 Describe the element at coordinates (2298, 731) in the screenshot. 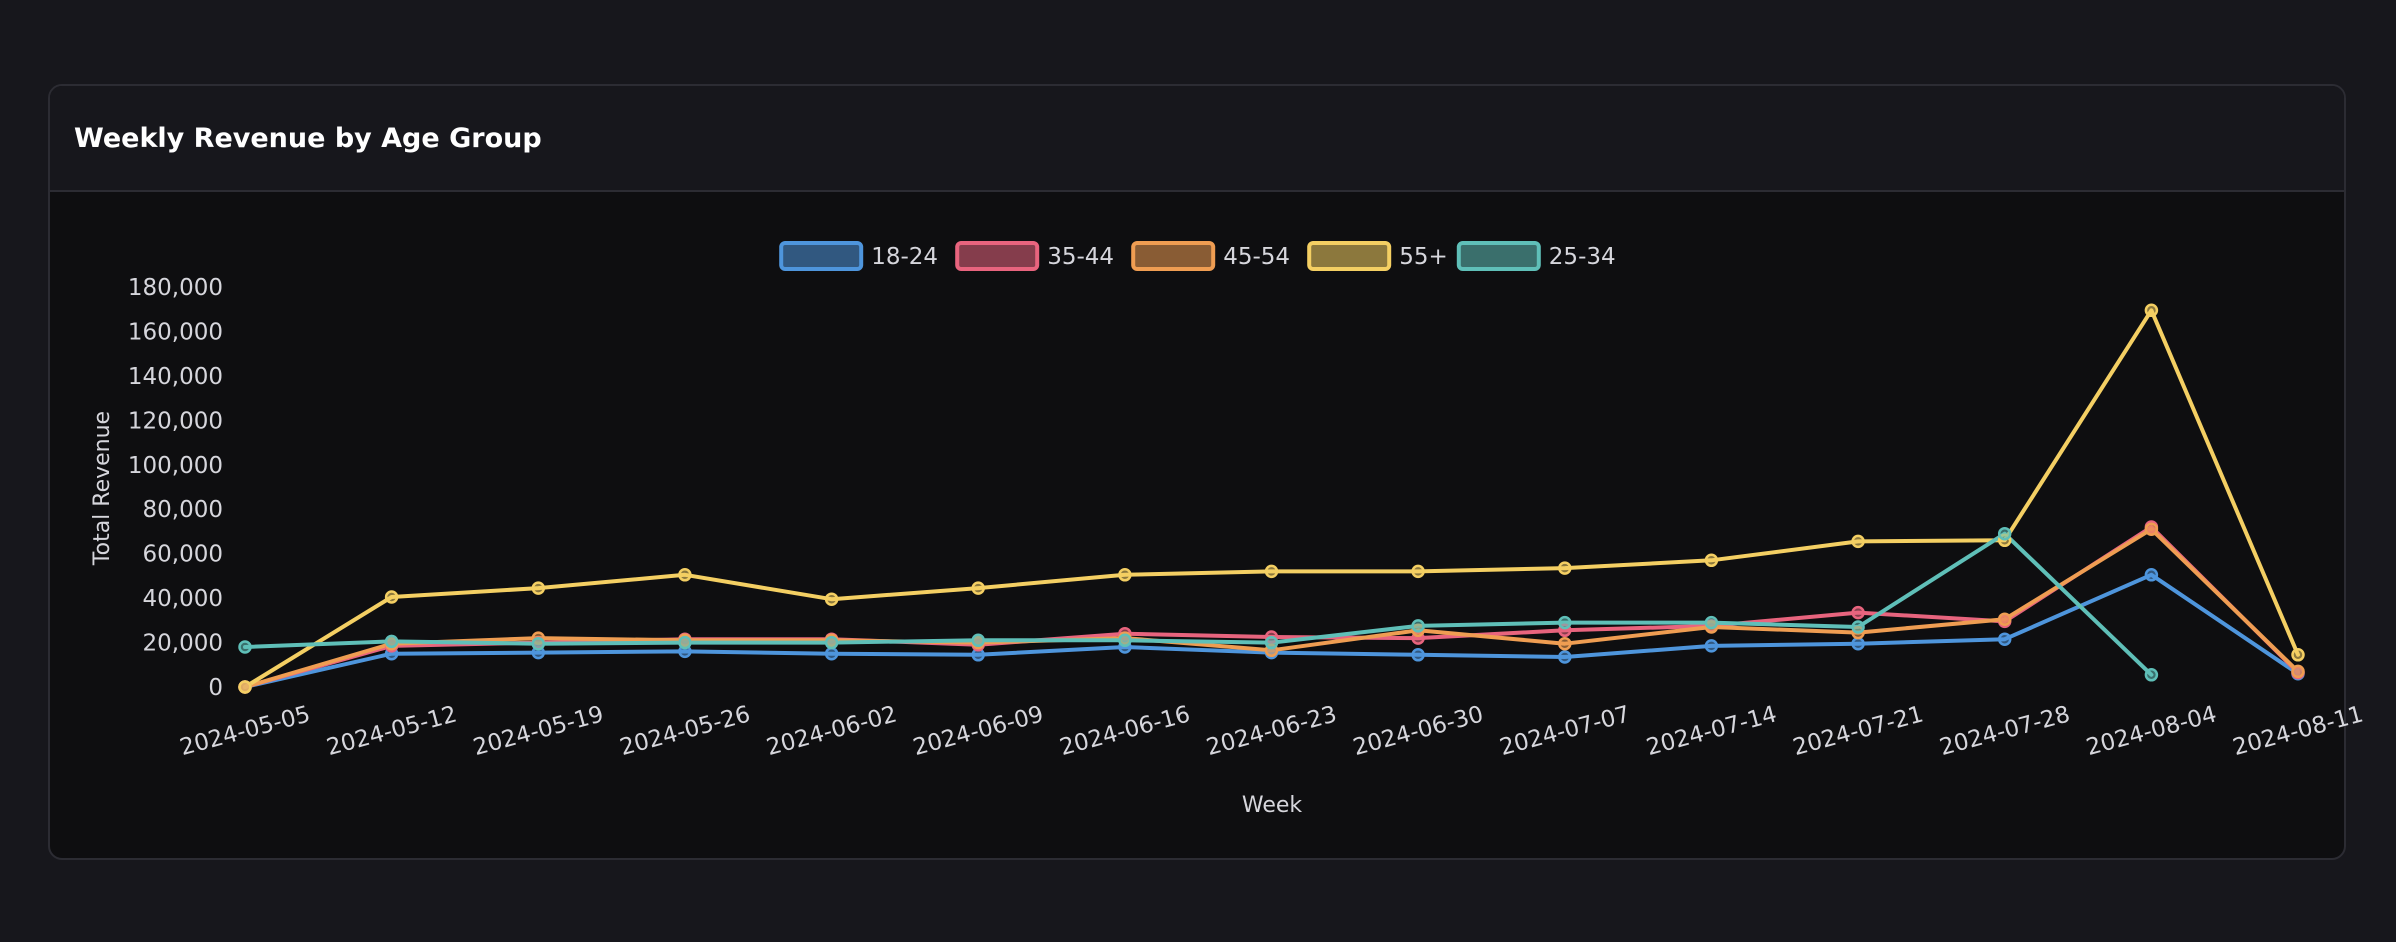

I see `x-tick-label: 2024-08-11` at that location.